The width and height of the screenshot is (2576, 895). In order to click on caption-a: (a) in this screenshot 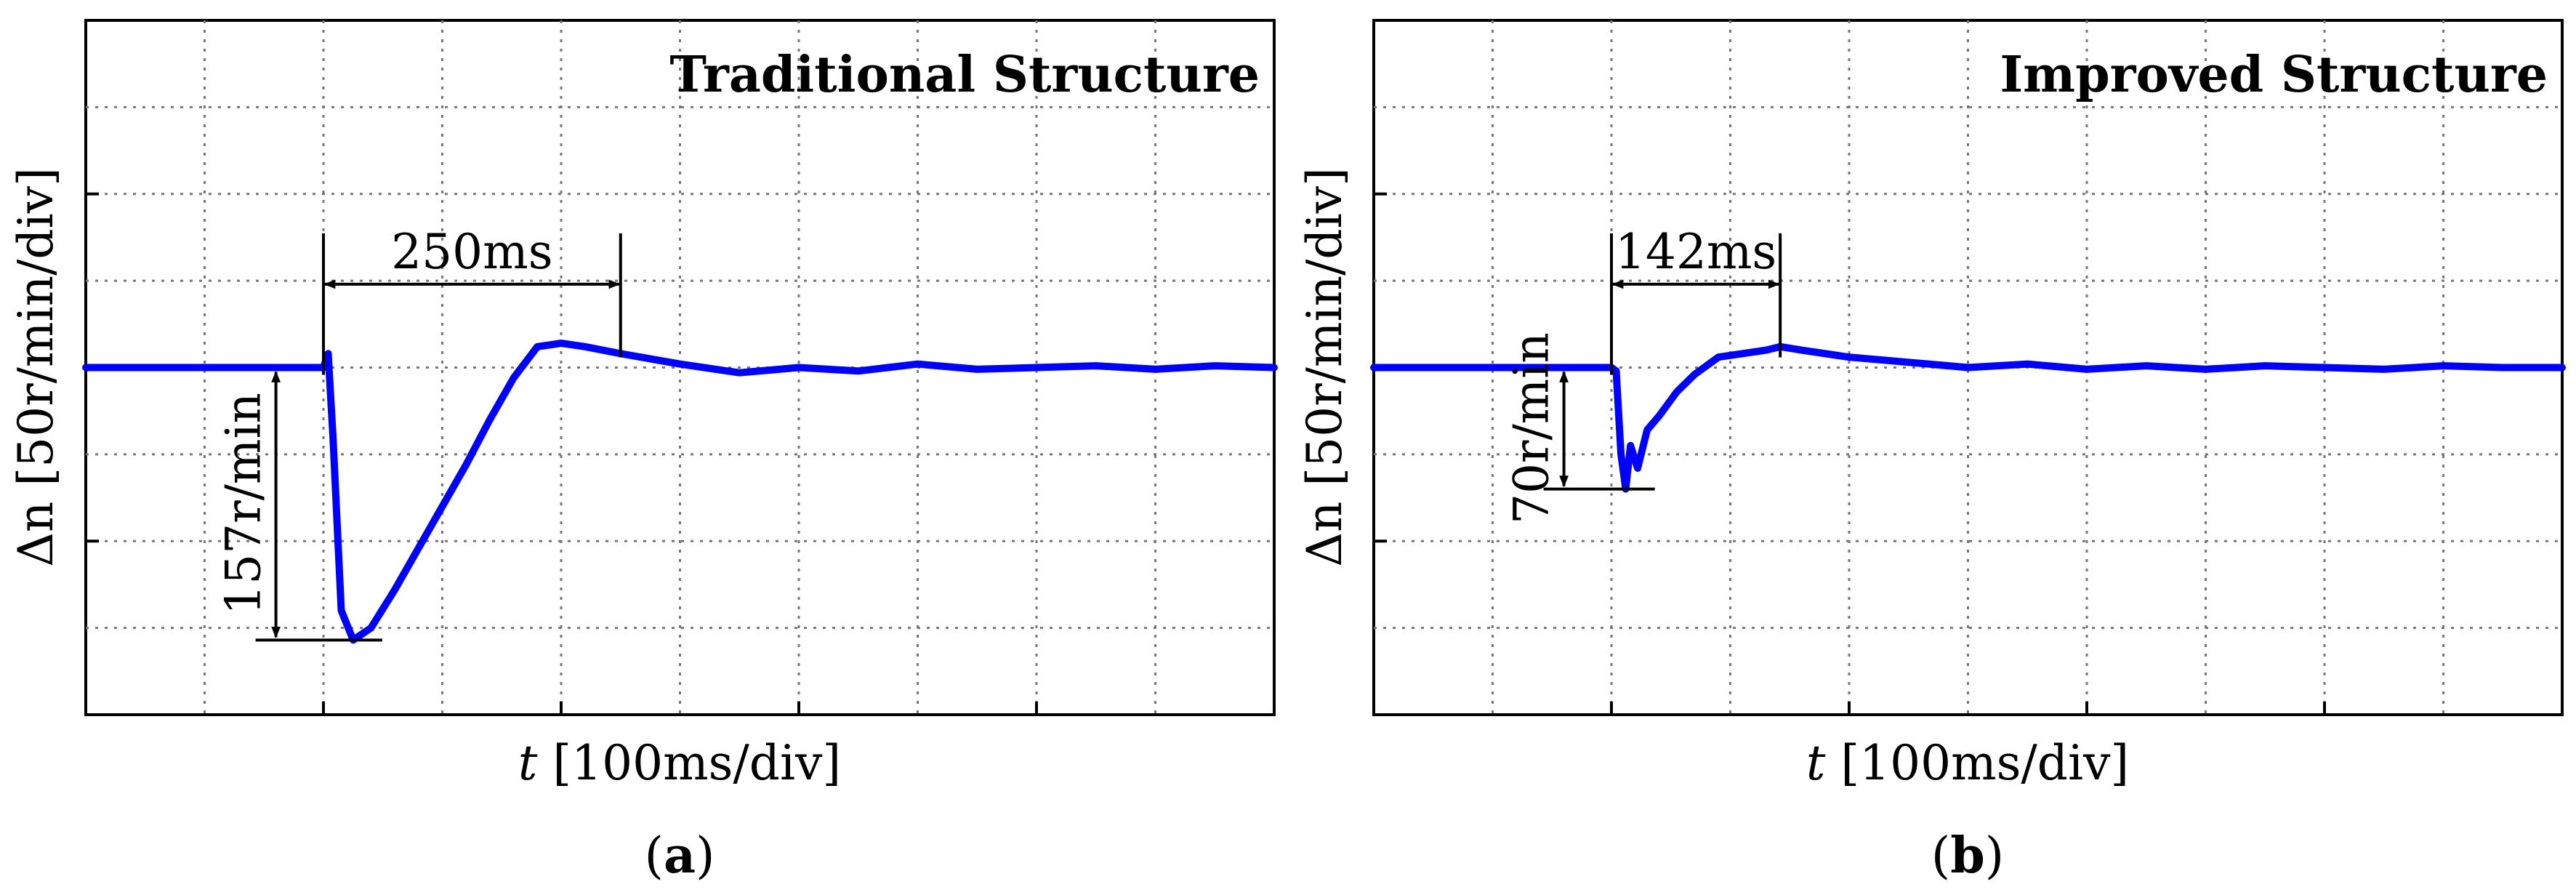, I will do `click(679, 856)`.